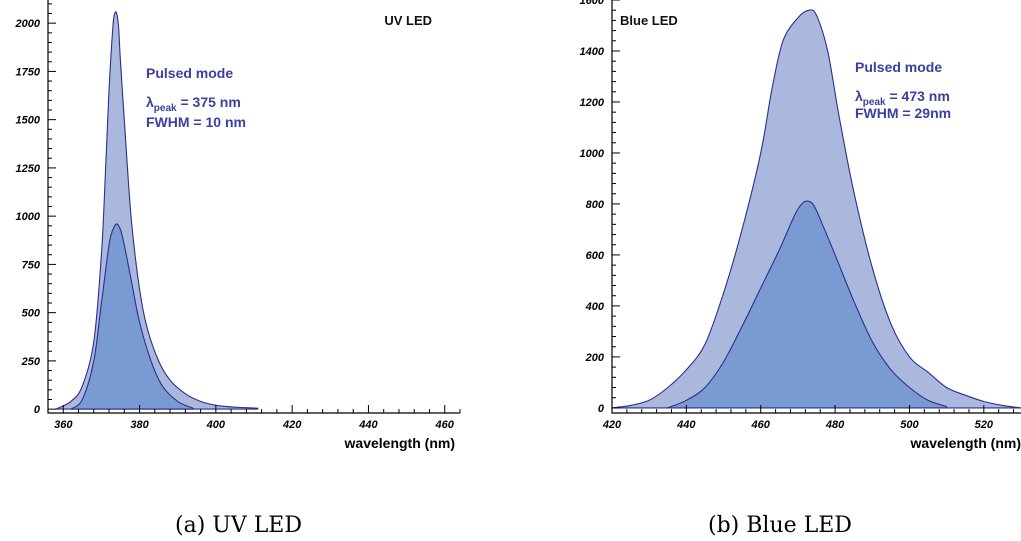 The width and height of the screenshot is (1021, 541). What do you see at coordinates (909, 425) in the screenshot?
I see `blue-x-tick-label: 500` at bounding box center [909, 425].